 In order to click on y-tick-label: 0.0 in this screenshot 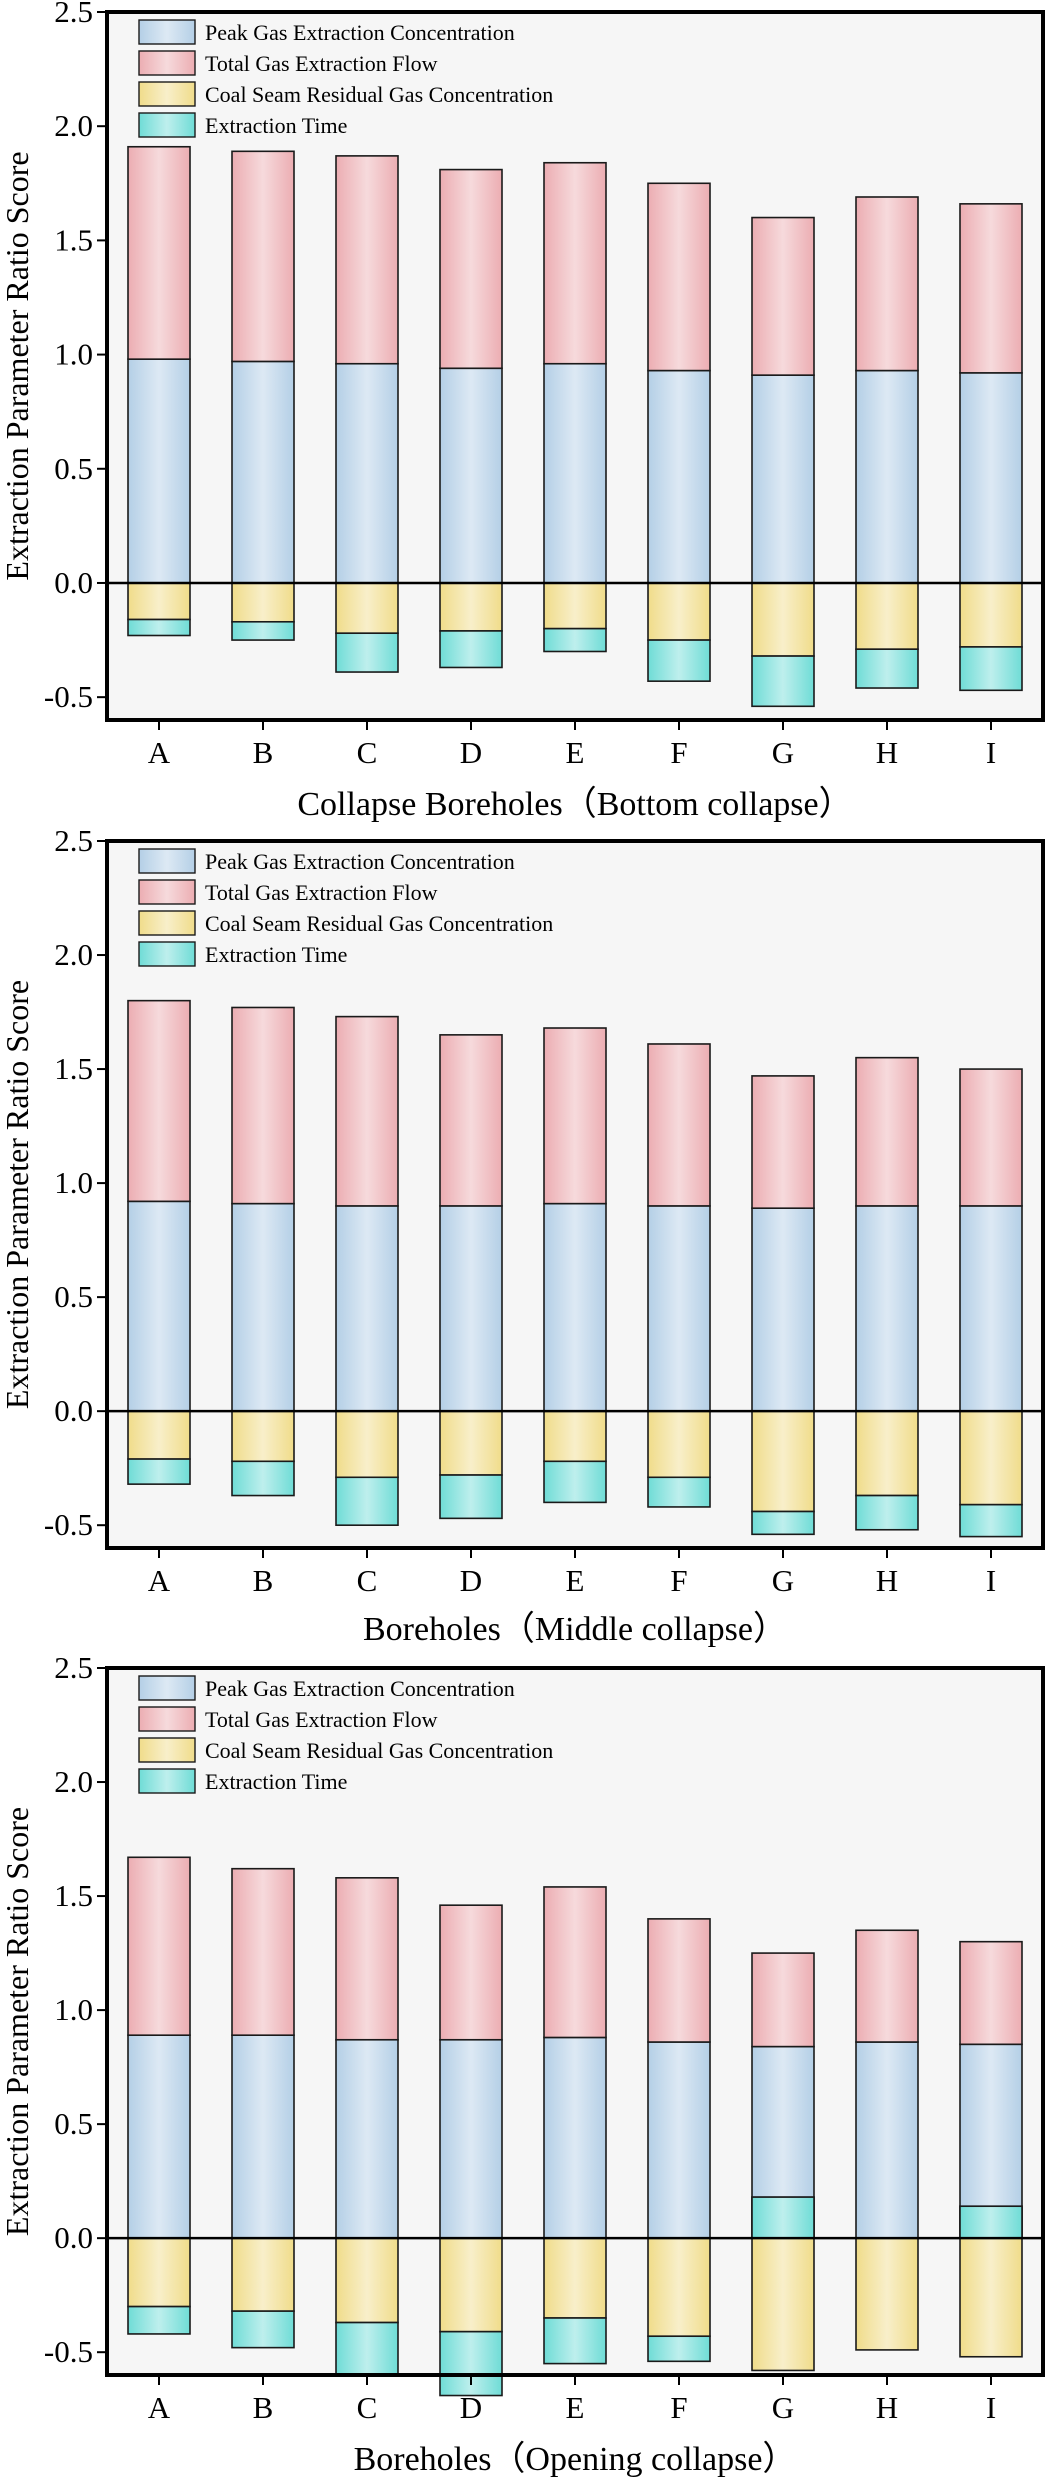, I will do `click(73, 1410)`.